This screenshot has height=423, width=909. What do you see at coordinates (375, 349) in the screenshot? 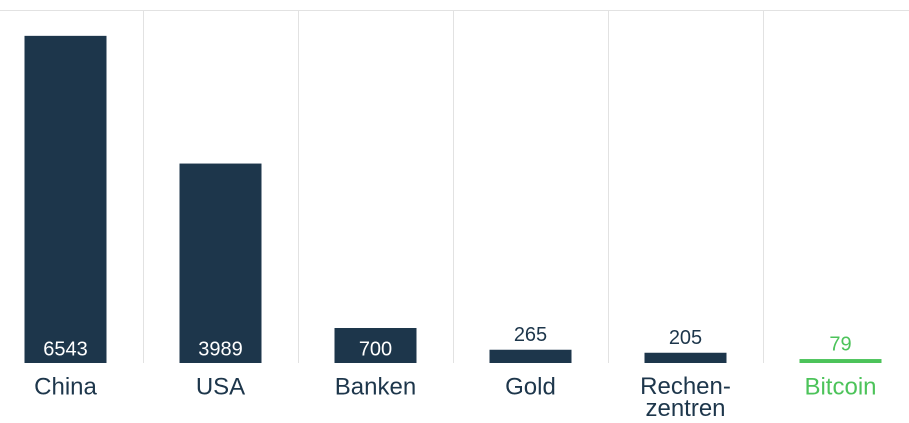
I see `value-label: 700` at bounding box center [375, 349].